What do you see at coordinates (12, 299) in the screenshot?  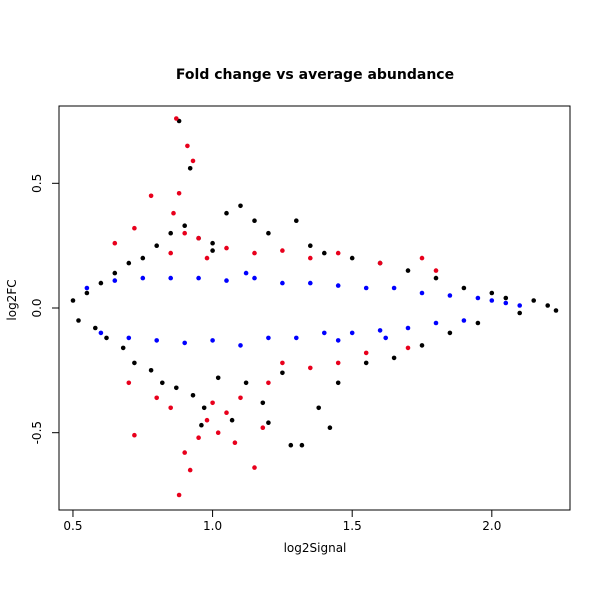 I see `y-axis-label: log2FC` at bounding box center [12, 299].